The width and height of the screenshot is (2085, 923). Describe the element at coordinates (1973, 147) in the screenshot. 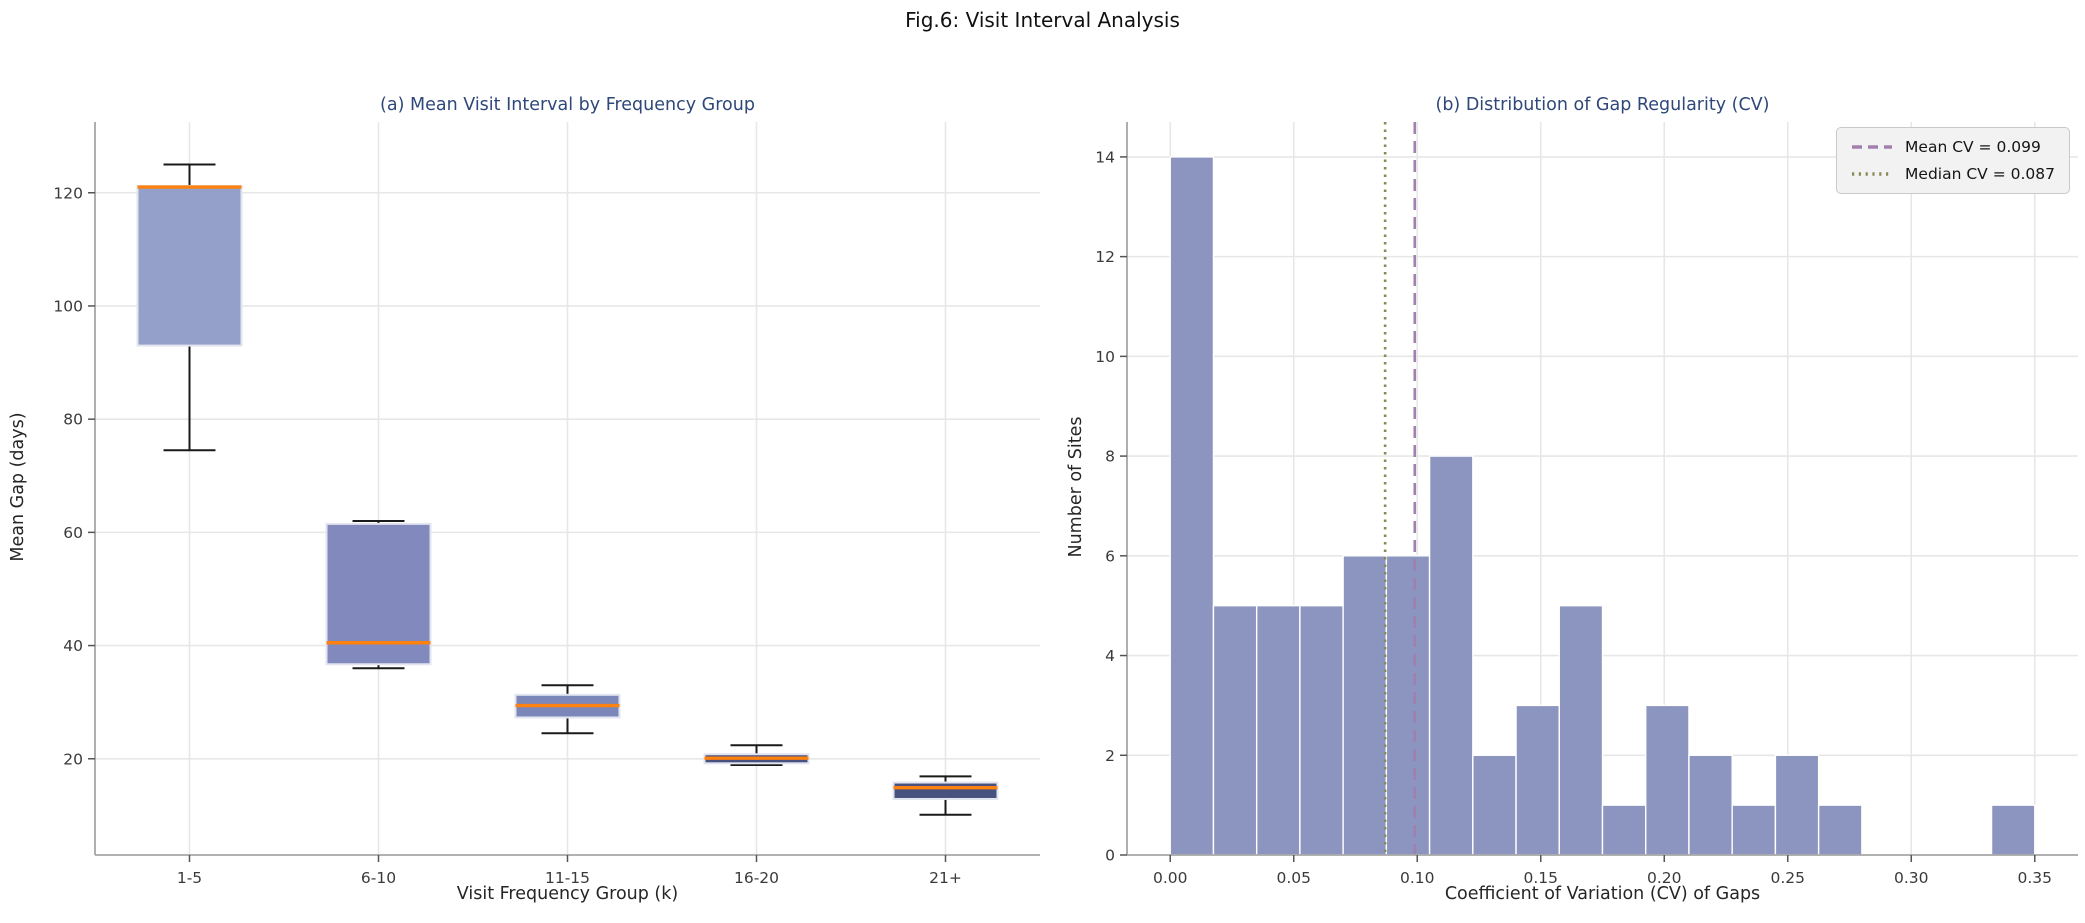

I see `legend-label-mean-cv: Mean CV = 0.099` at that location.